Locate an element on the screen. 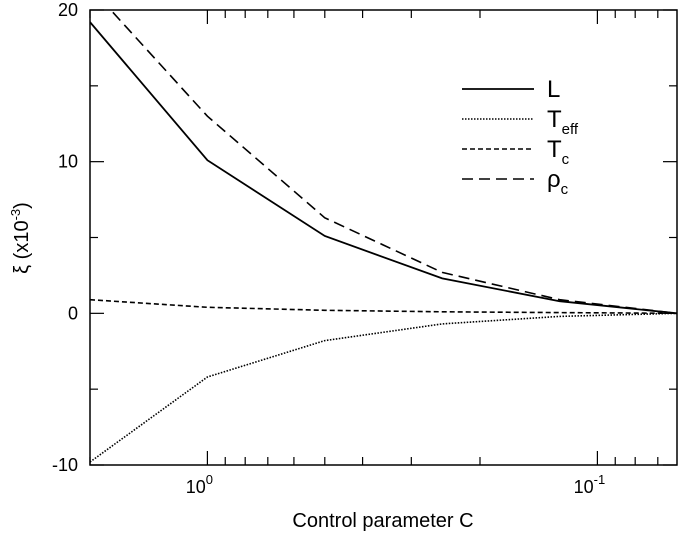  legend-label-3: Tc is located at coordinates (558, 152).